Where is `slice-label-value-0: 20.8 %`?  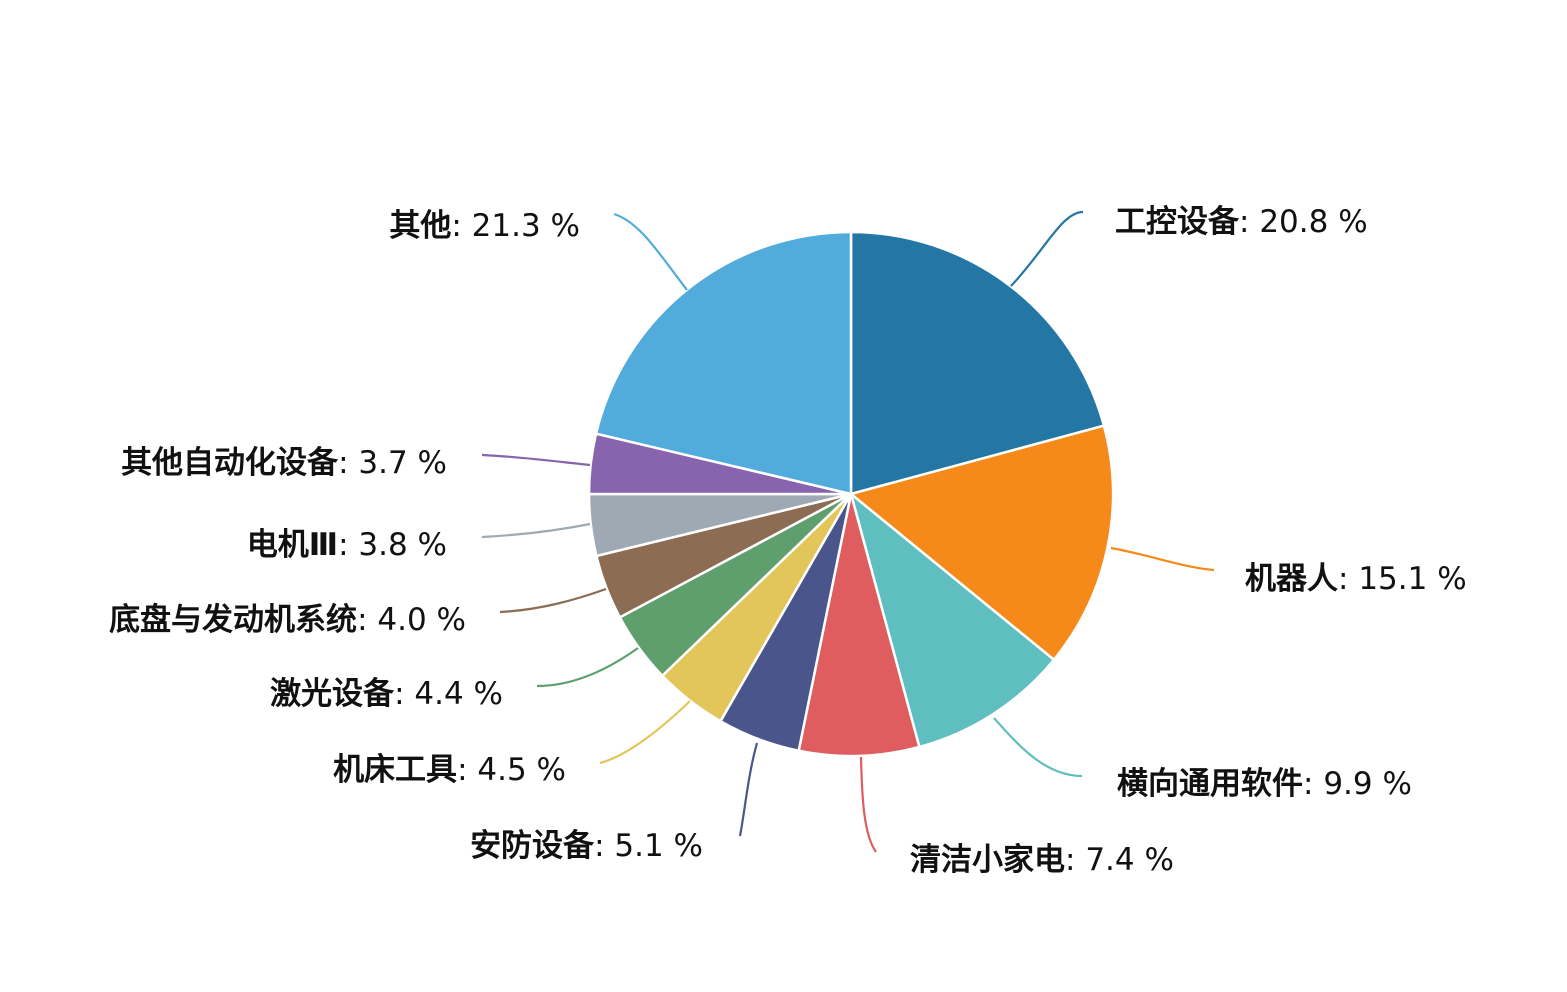
slice-label-value-0: 20.8 % is located at coordinates (1313, 222).